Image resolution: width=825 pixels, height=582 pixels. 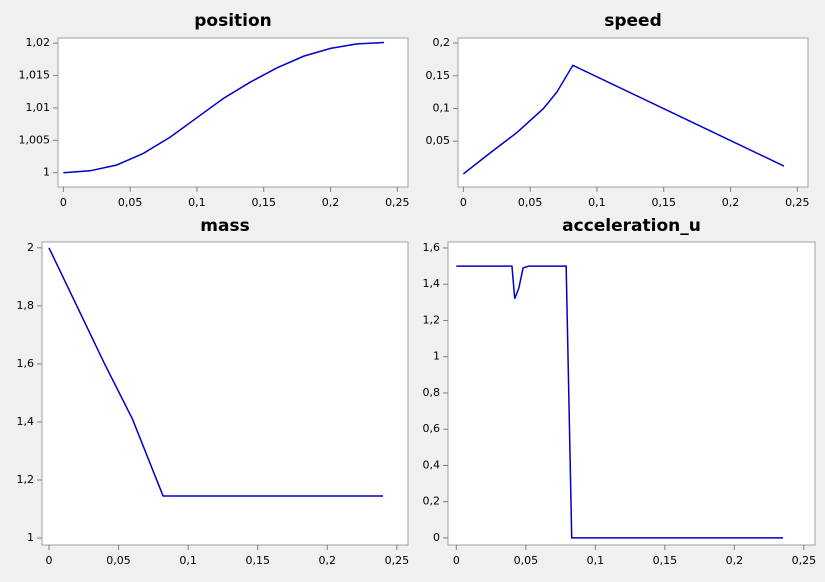 What do you see at coordinates (432, 392) in the screenshot?
I see `y-tick-label: 0,8` at bounding box center [432, 392].